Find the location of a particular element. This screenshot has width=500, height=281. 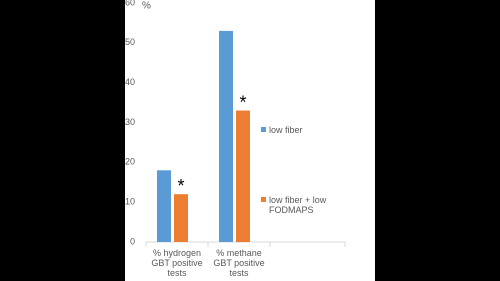

y-tick-label: 0 is located at coordinates (132, 241).